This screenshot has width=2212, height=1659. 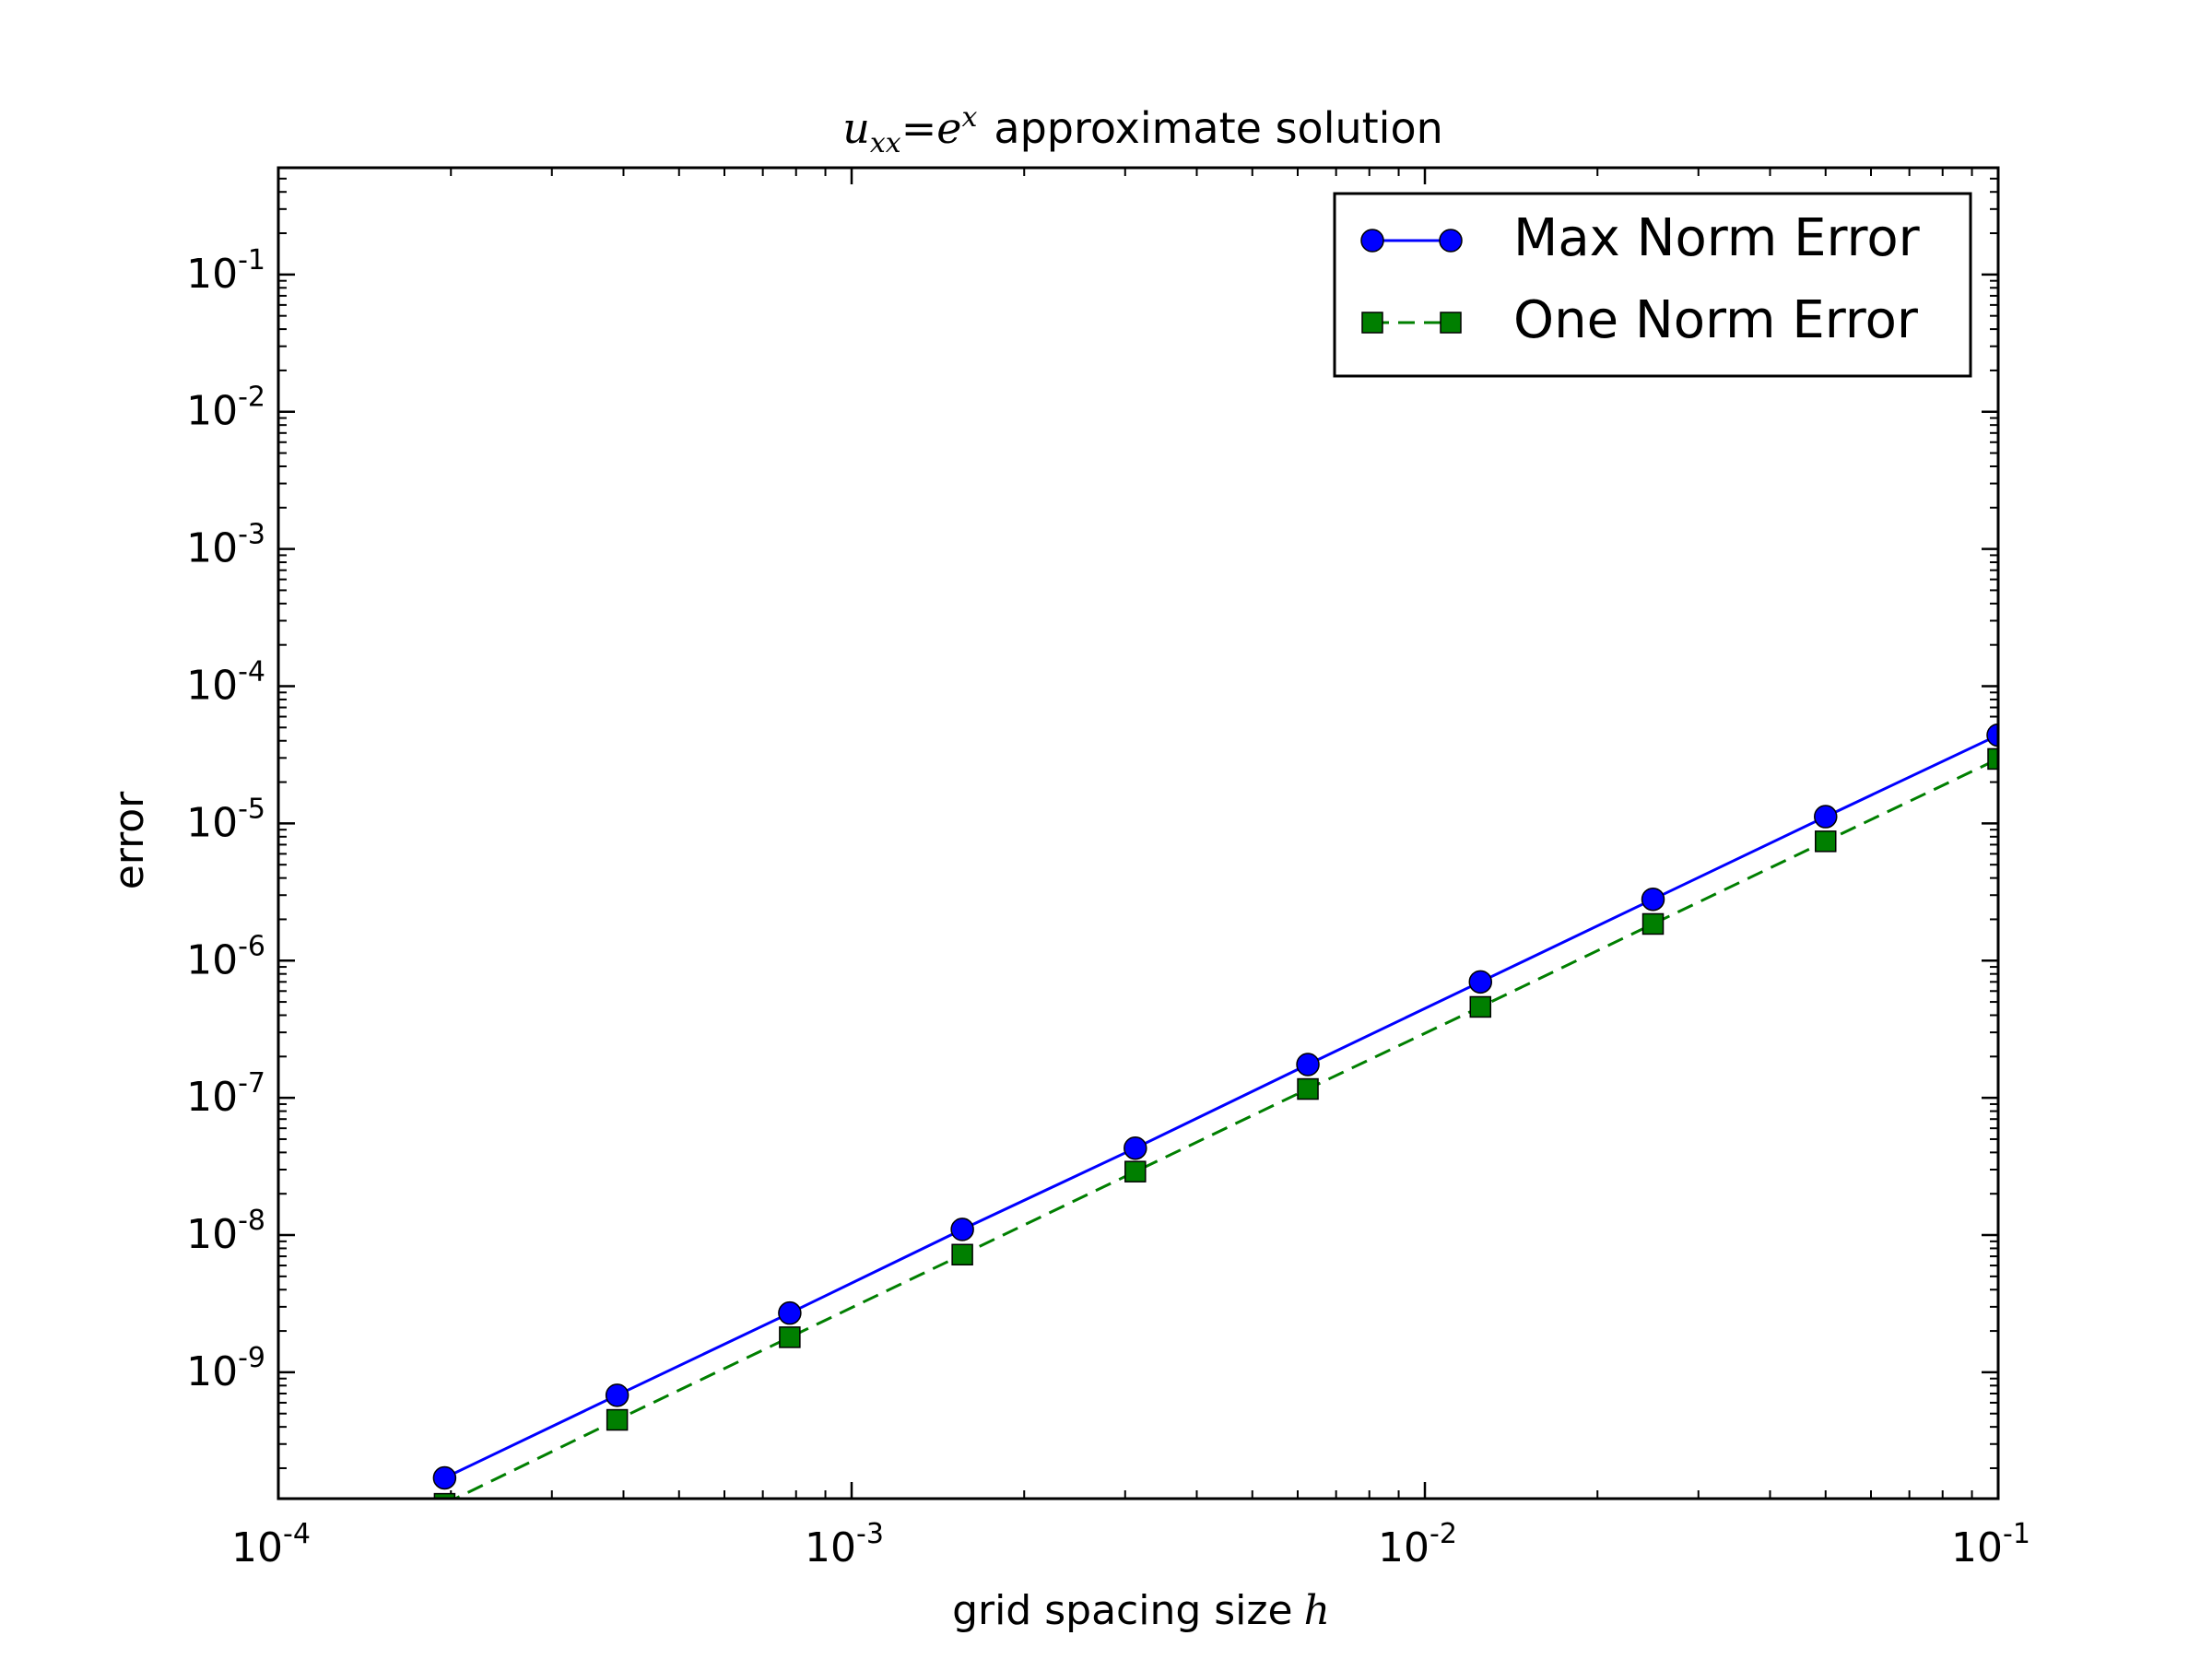 I want to click on y-tick-label-exp: -1, so click(x=251, y=260).